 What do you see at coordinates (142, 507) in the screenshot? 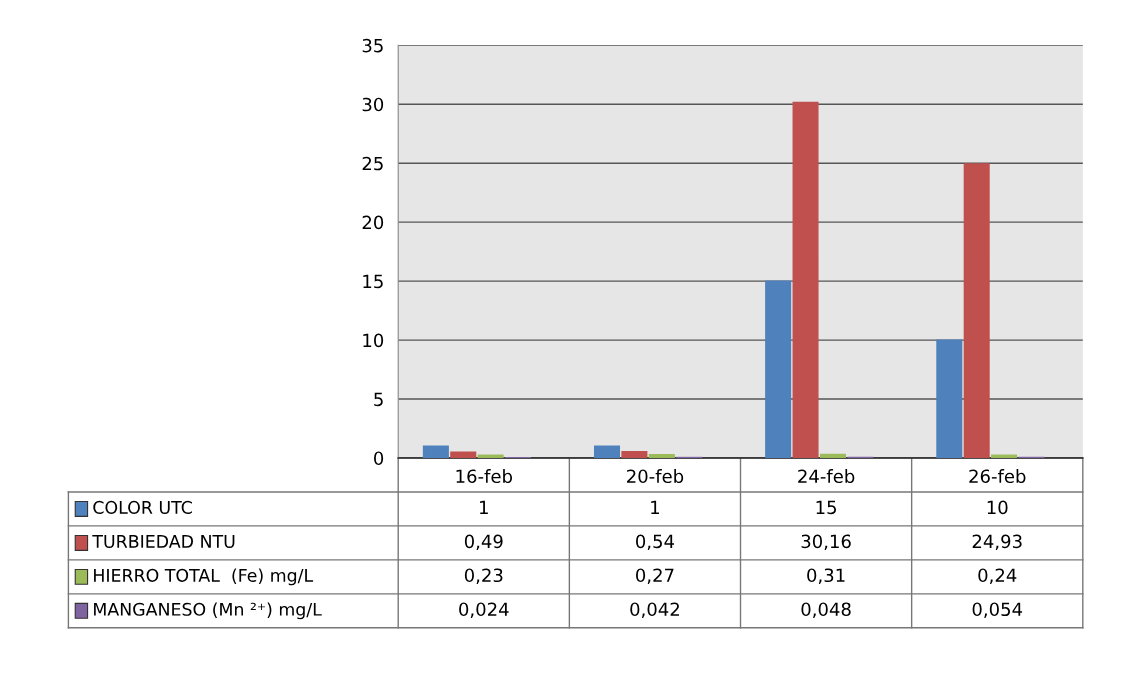
I see `legend-label: COLOR UTC` at bounding box center [142, 507].